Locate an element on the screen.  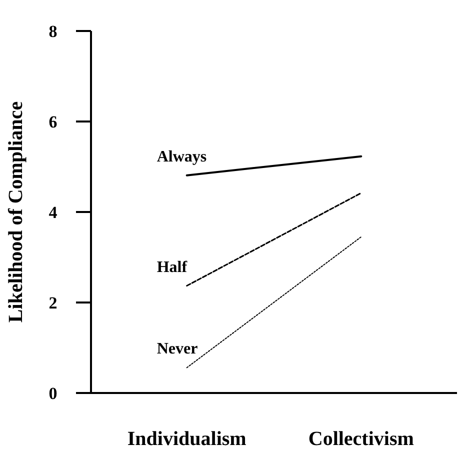
y-tick-label: 4 is located at coordinates (53, 212).